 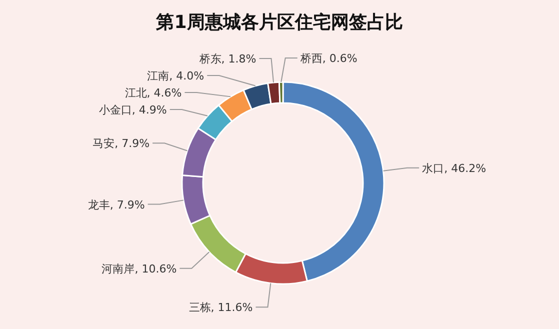 I want to click on slice-label: 龙丰, 7.9%, so click(x=116, y=205).